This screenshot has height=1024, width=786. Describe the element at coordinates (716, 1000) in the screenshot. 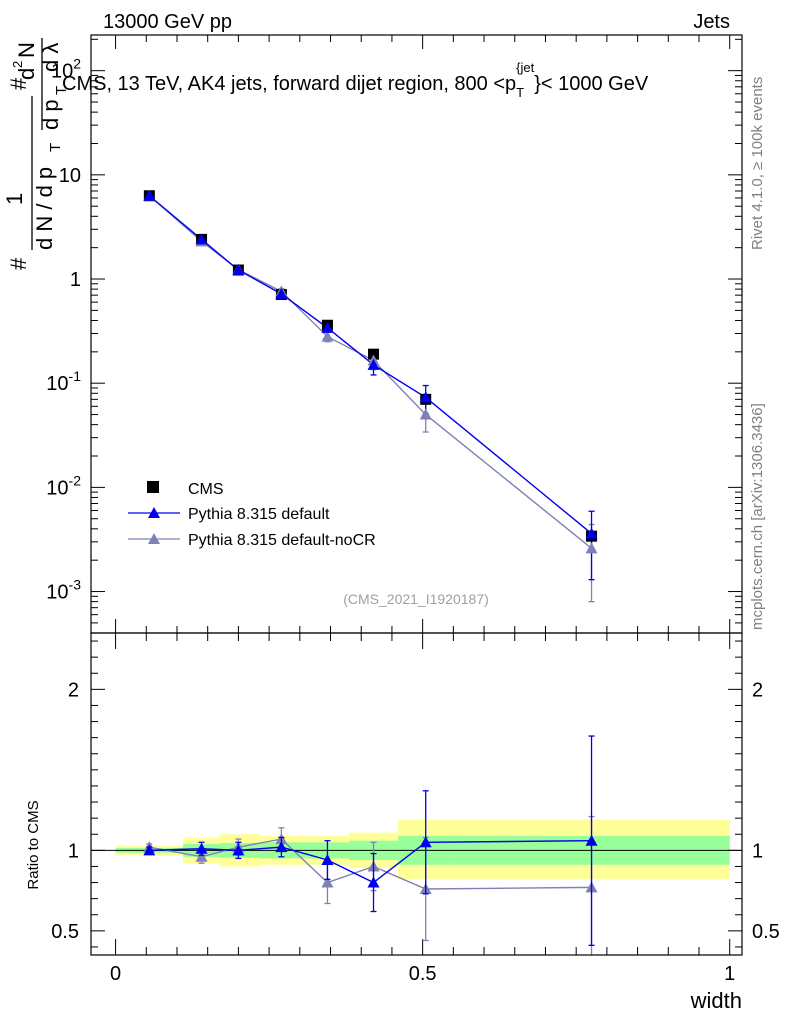

I see `xlabel: width` at that location.